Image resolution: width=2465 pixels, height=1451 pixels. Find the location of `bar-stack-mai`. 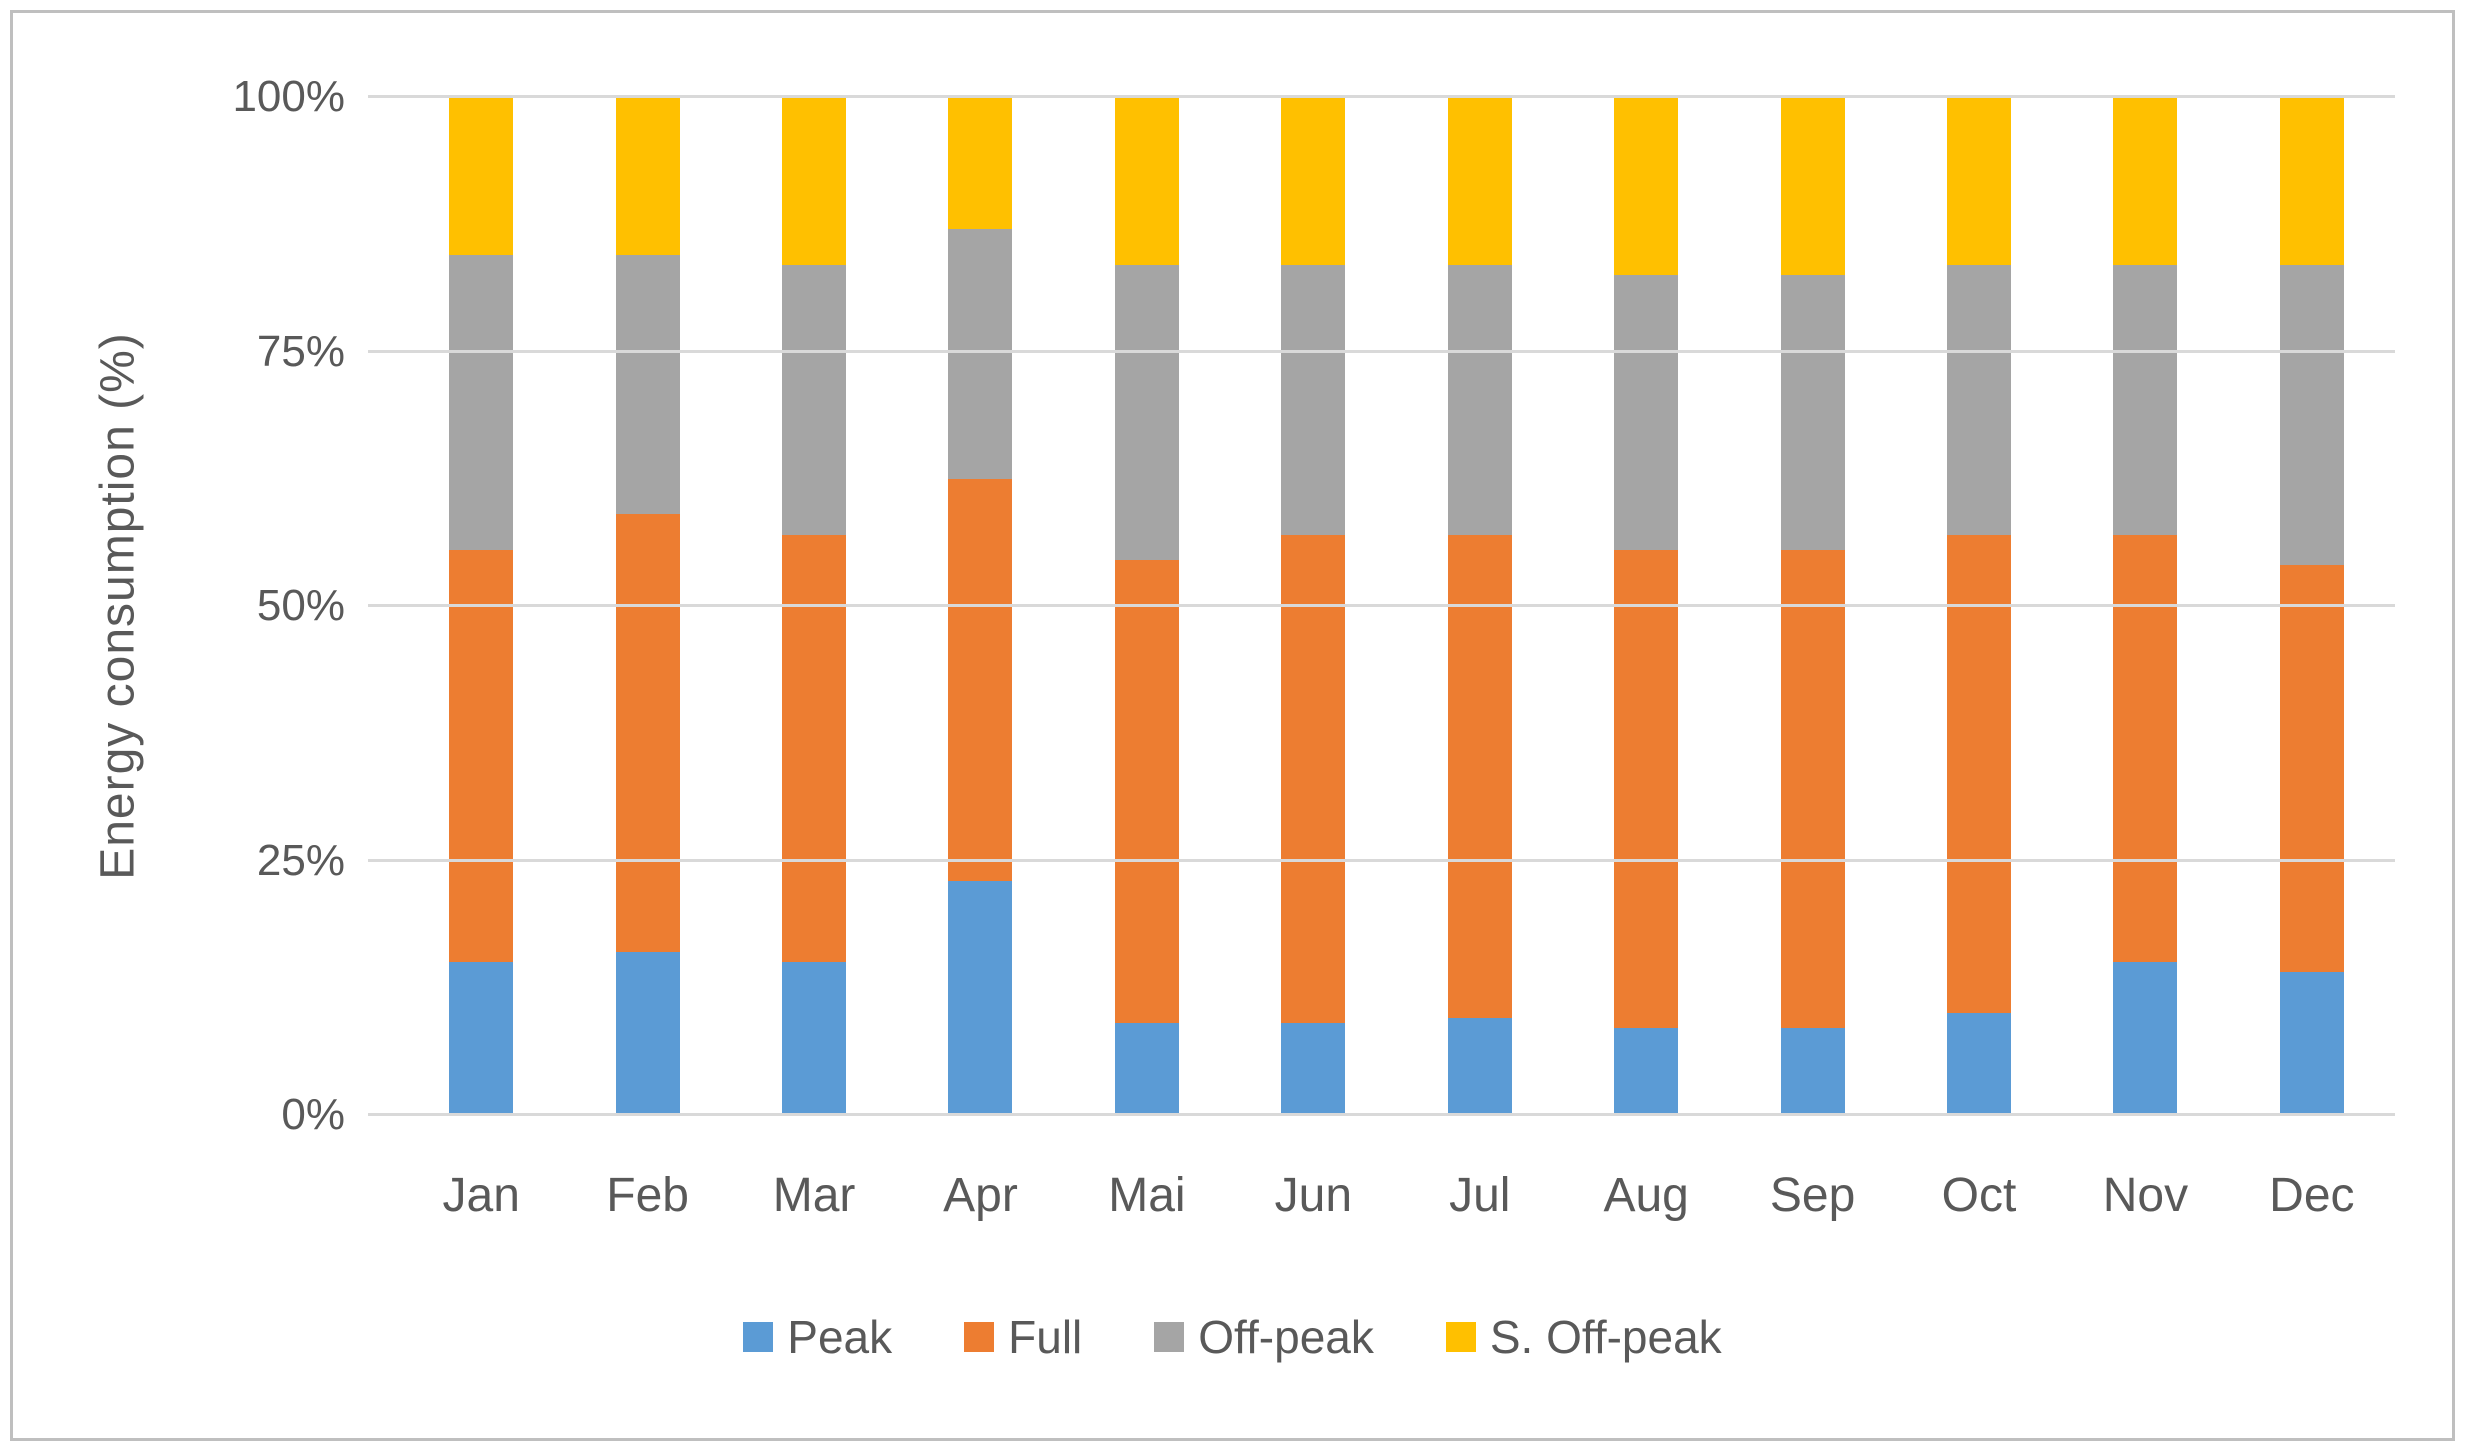

bar-stack-mai is located at coordinates (1146, 606).